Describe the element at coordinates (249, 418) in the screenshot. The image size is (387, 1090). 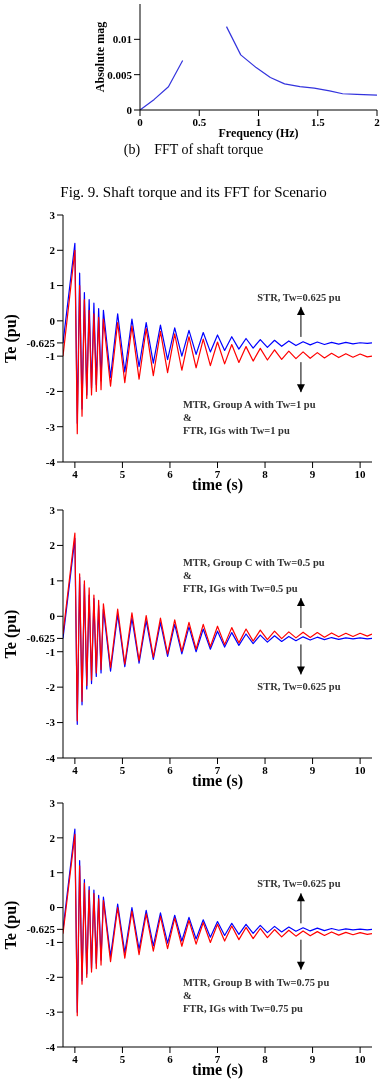
I see `annotation: MTR, Group A with Tw=1 pu & FTR, IGs with Tw=1 pu` at that location.